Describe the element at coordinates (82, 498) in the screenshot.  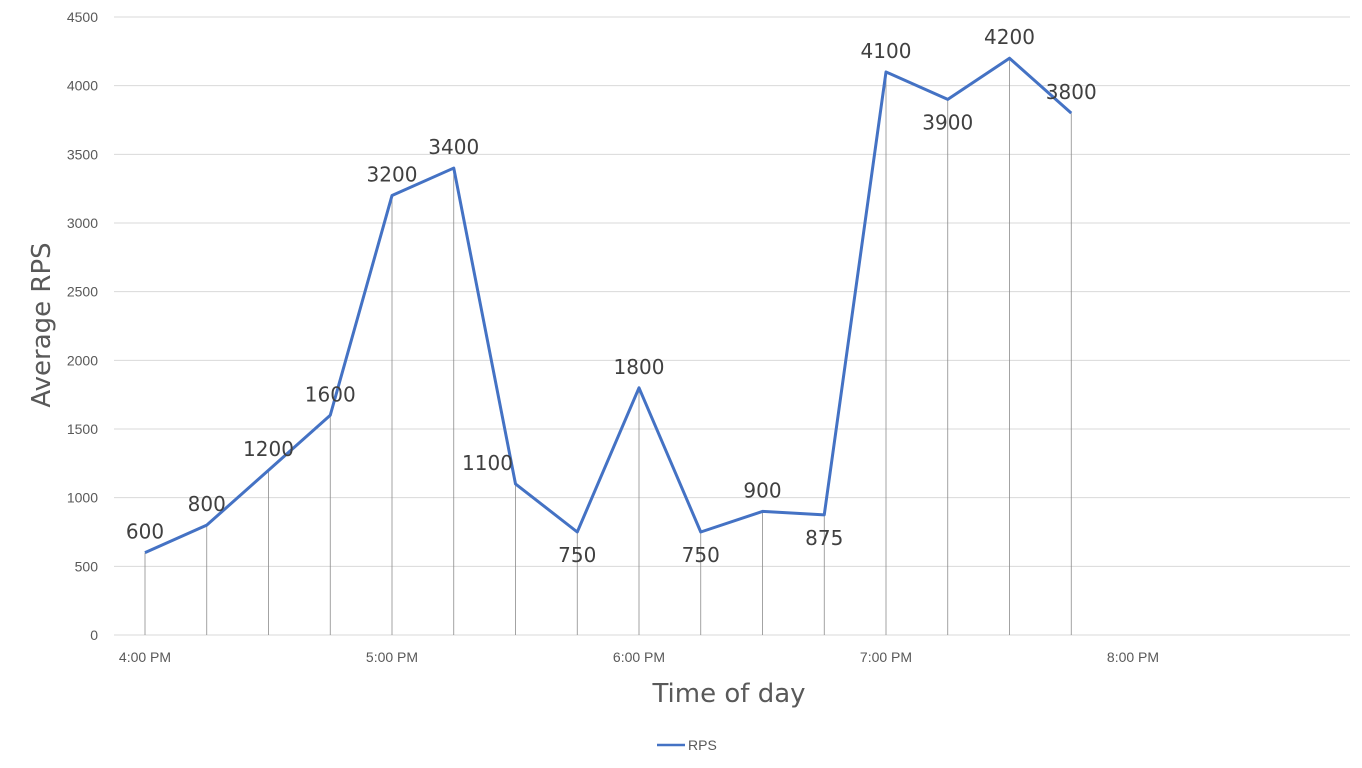
I see `y-tick-label: 1000` at that location.